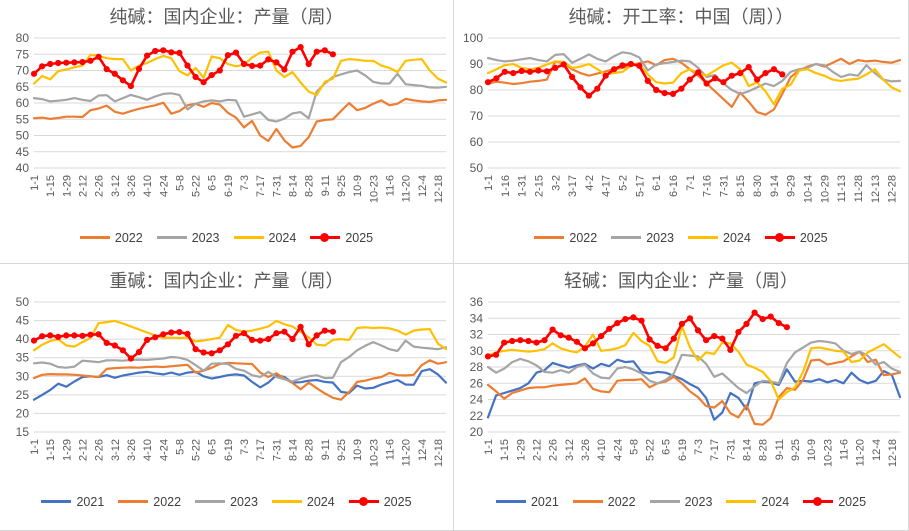  What do you see at coordinates (226, 17) in the screenshot?
I see `chart-title: 纯碱：国内企业：产量（周）` at bounding box center [226, 17].